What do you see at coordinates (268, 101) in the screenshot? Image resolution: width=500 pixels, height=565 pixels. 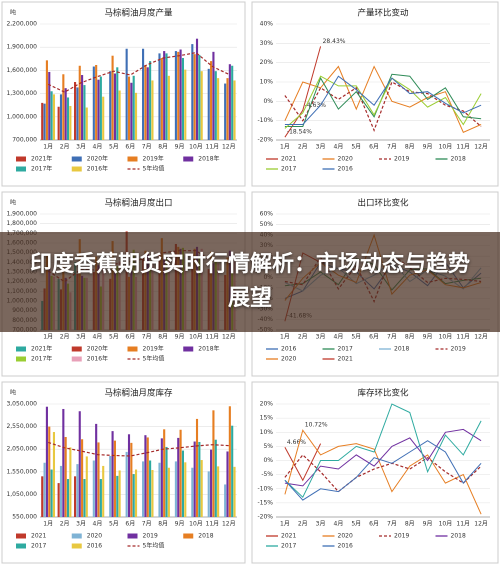 I see `y-tick-label: 0%` at bounding box center [268, 101].